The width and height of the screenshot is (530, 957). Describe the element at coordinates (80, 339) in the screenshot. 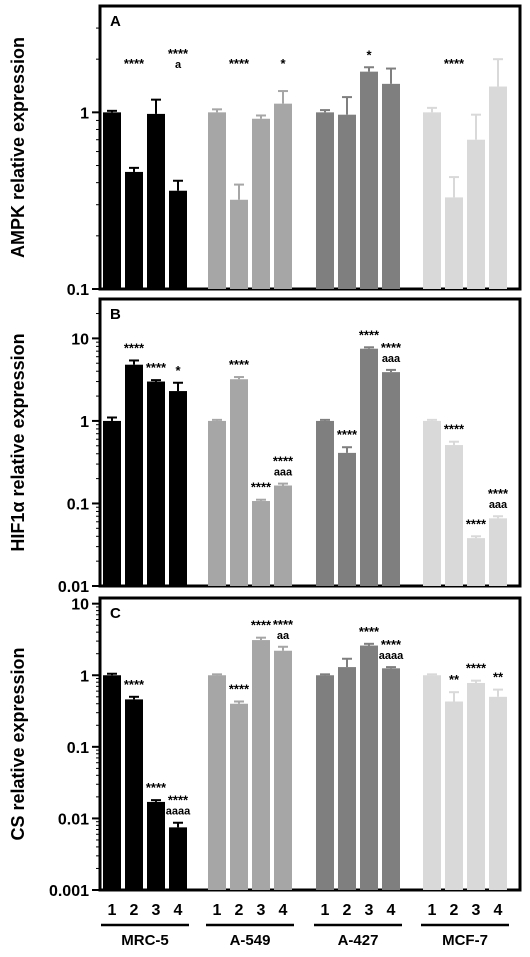

I see `y-tick-label: 10` at that location.